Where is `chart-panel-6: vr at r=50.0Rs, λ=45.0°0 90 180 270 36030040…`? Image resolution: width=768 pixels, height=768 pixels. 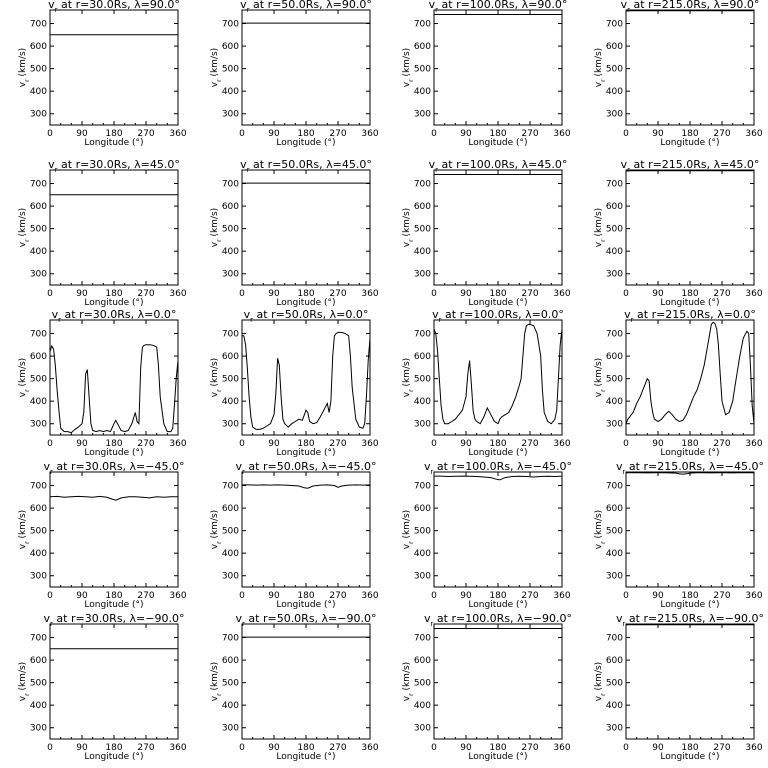 chart-panel-6: vr at r=50.0Rs, λ=45.0°0 90 180 270 36030040… is located at coordinates (294, 233).